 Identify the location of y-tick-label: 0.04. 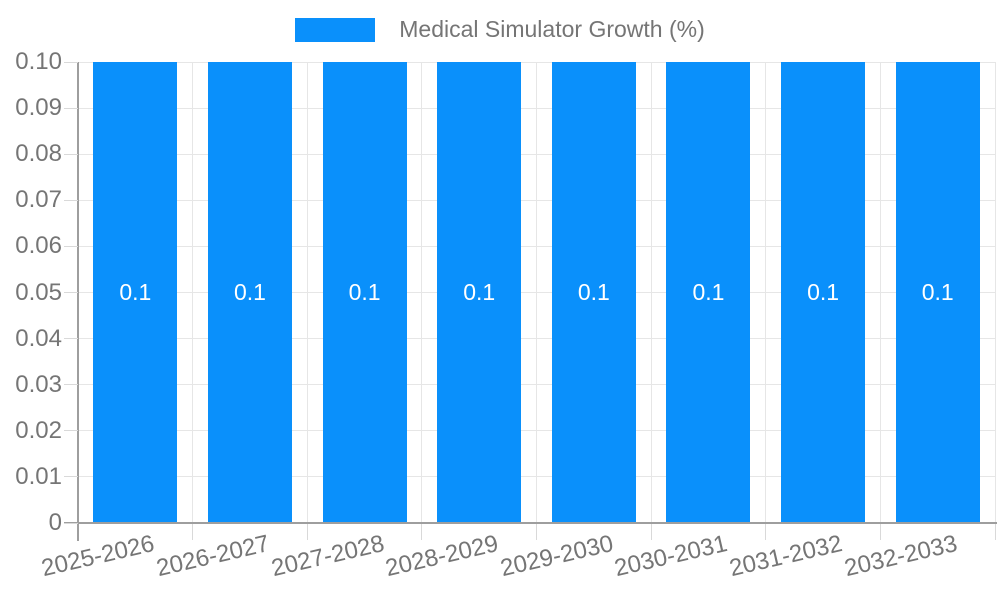
(38, 338).